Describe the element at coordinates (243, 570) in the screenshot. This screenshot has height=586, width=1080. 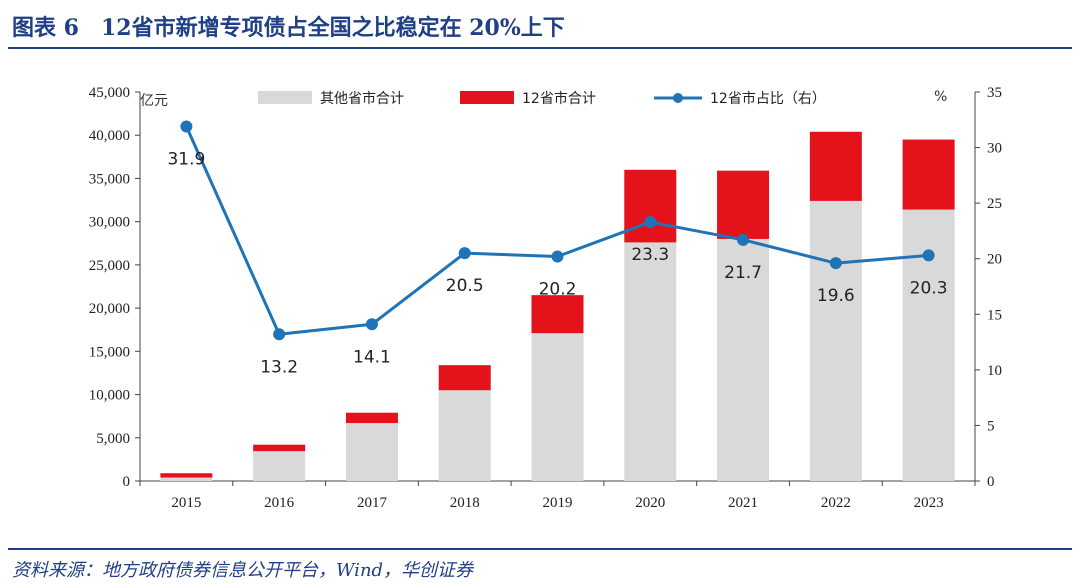
I see `source-note: 资料来源：地方政府债券信息公开平台，Wind，华创证券` at that location.